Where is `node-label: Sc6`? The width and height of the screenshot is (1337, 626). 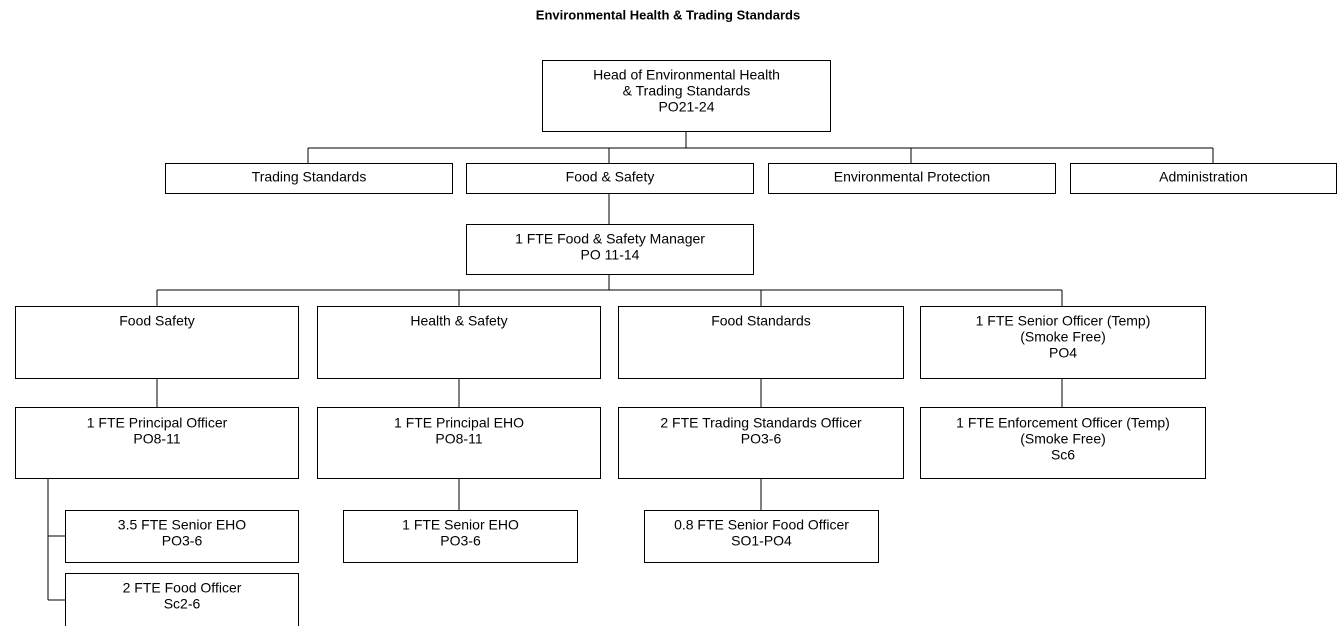 node-label: Sc6 is located at coordinates (1063, 455).